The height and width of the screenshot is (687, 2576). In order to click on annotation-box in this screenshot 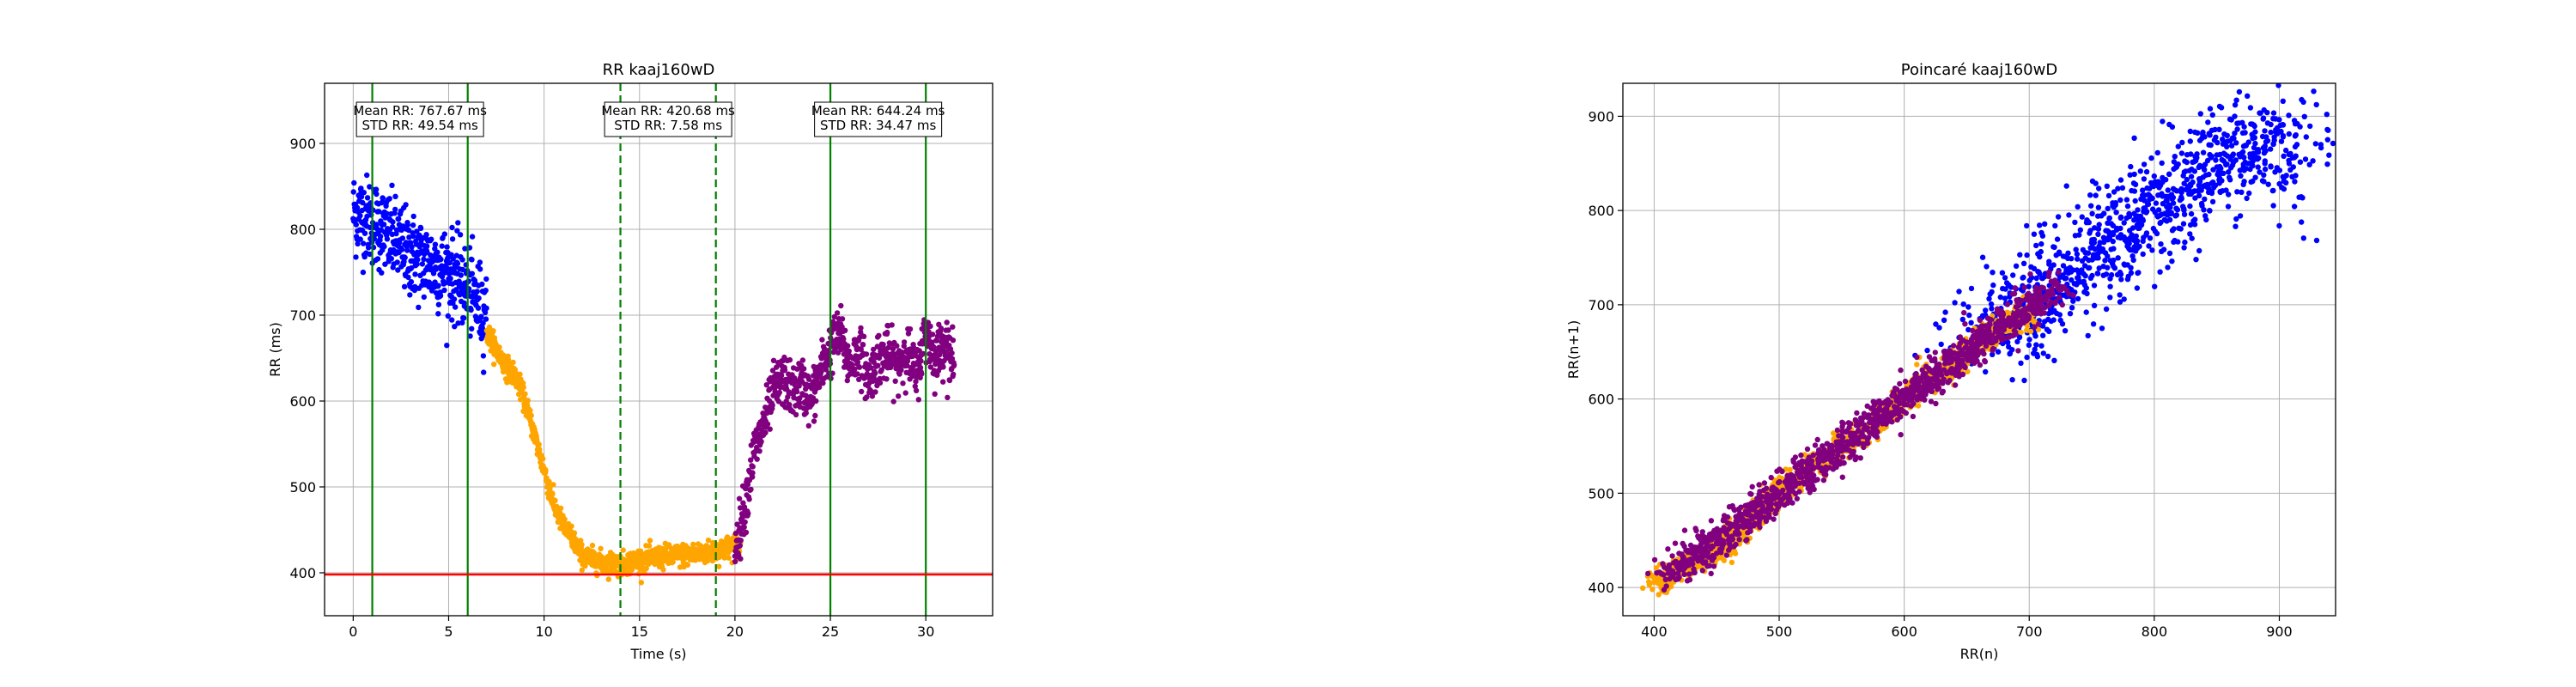, I will do `click(420, 119)`.